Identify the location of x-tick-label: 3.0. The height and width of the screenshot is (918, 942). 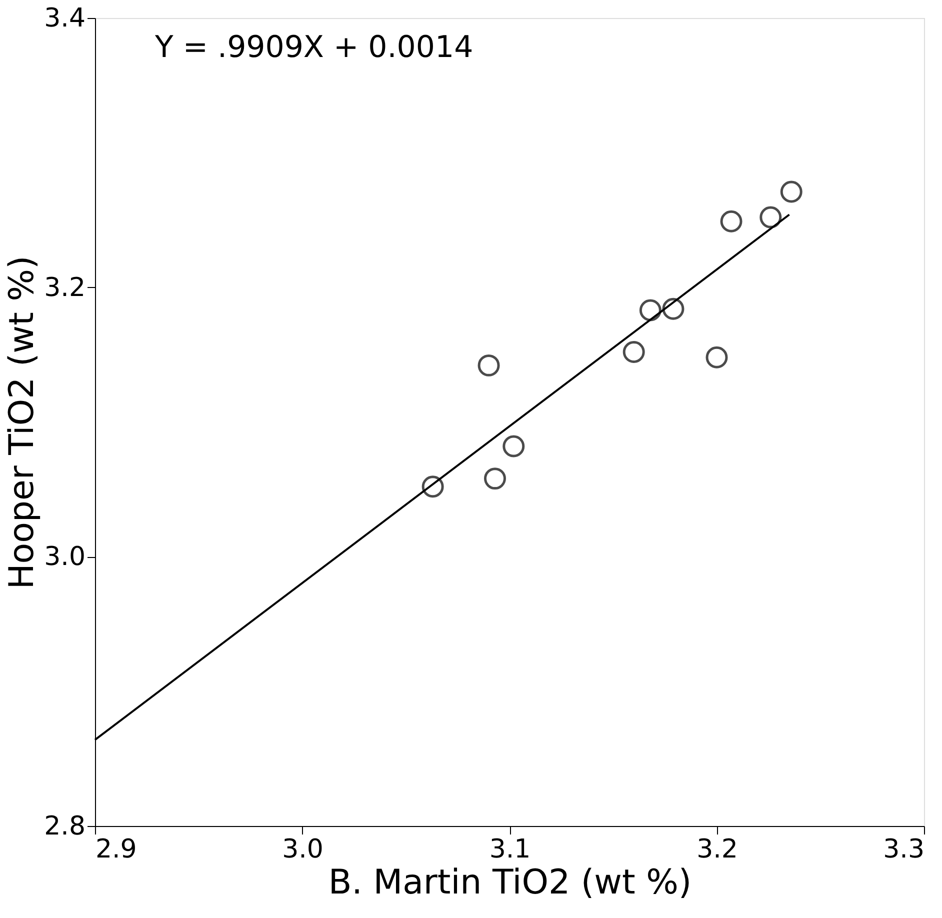
(303, 849).